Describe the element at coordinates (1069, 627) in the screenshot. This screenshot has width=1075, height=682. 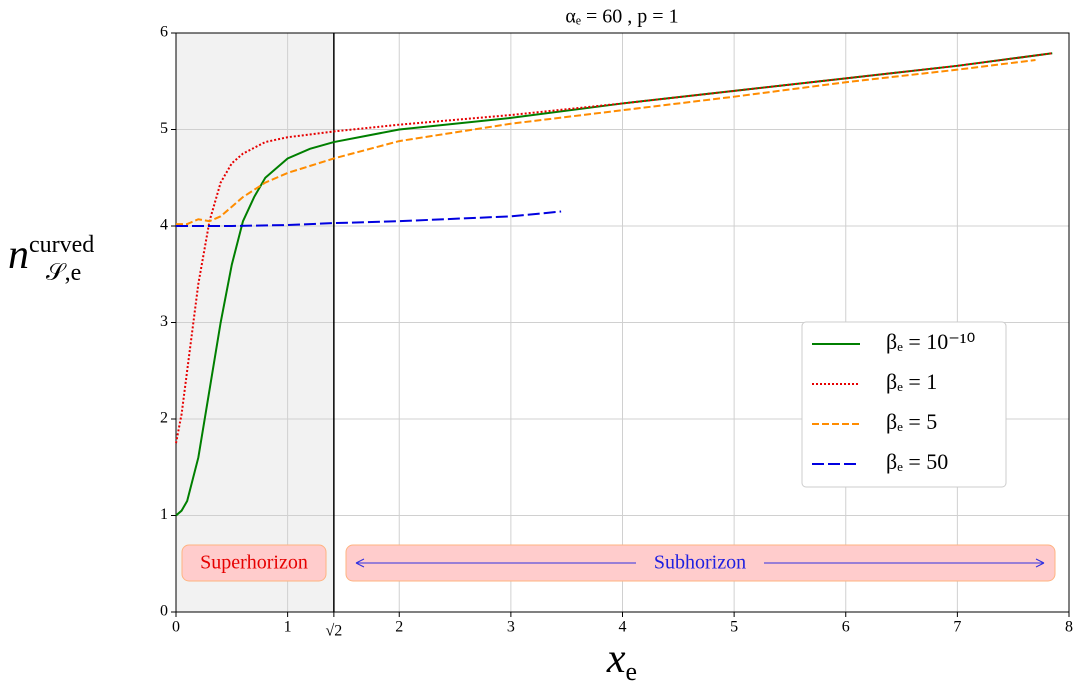
I see `x-tick-label: 8` at that location.